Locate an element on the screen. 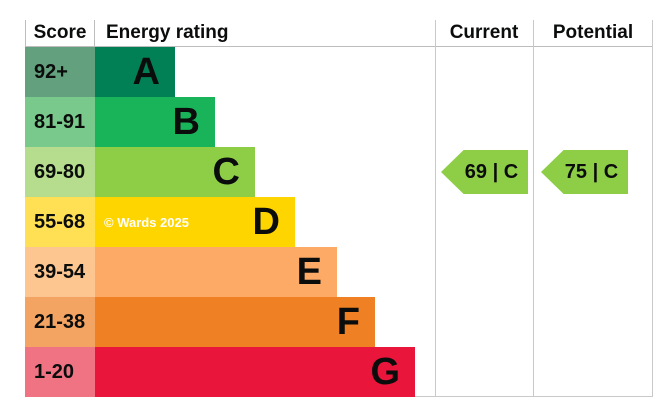 The height and width of the screenshot is (410, 655). band-bar-g: G is located at coordinates (255, 372).